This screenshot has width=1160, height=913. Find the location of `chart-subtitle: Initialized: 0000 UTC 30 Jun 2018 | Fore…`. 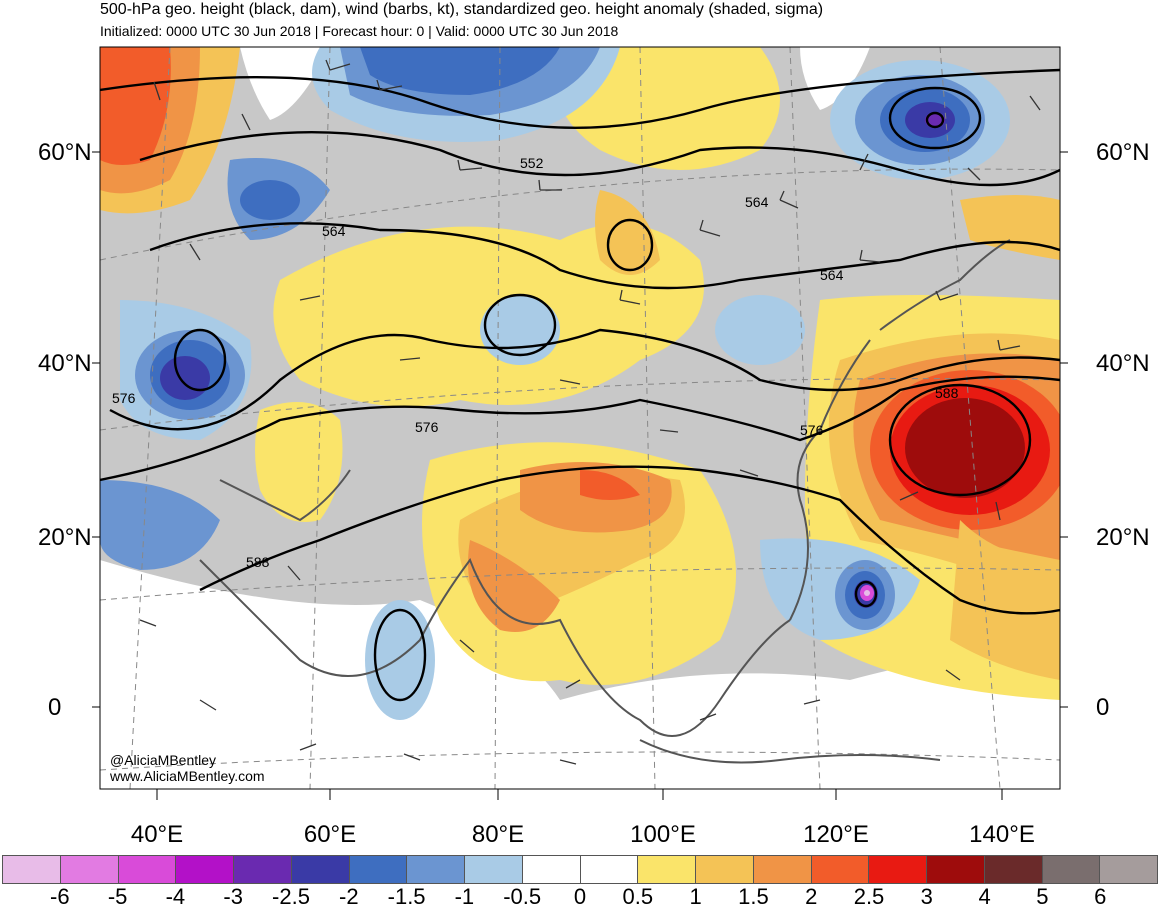

chart-subtitle: Initialized: 0000 UTC 30 Jun 2018 | Fore… is located at coordinates (359, 31).